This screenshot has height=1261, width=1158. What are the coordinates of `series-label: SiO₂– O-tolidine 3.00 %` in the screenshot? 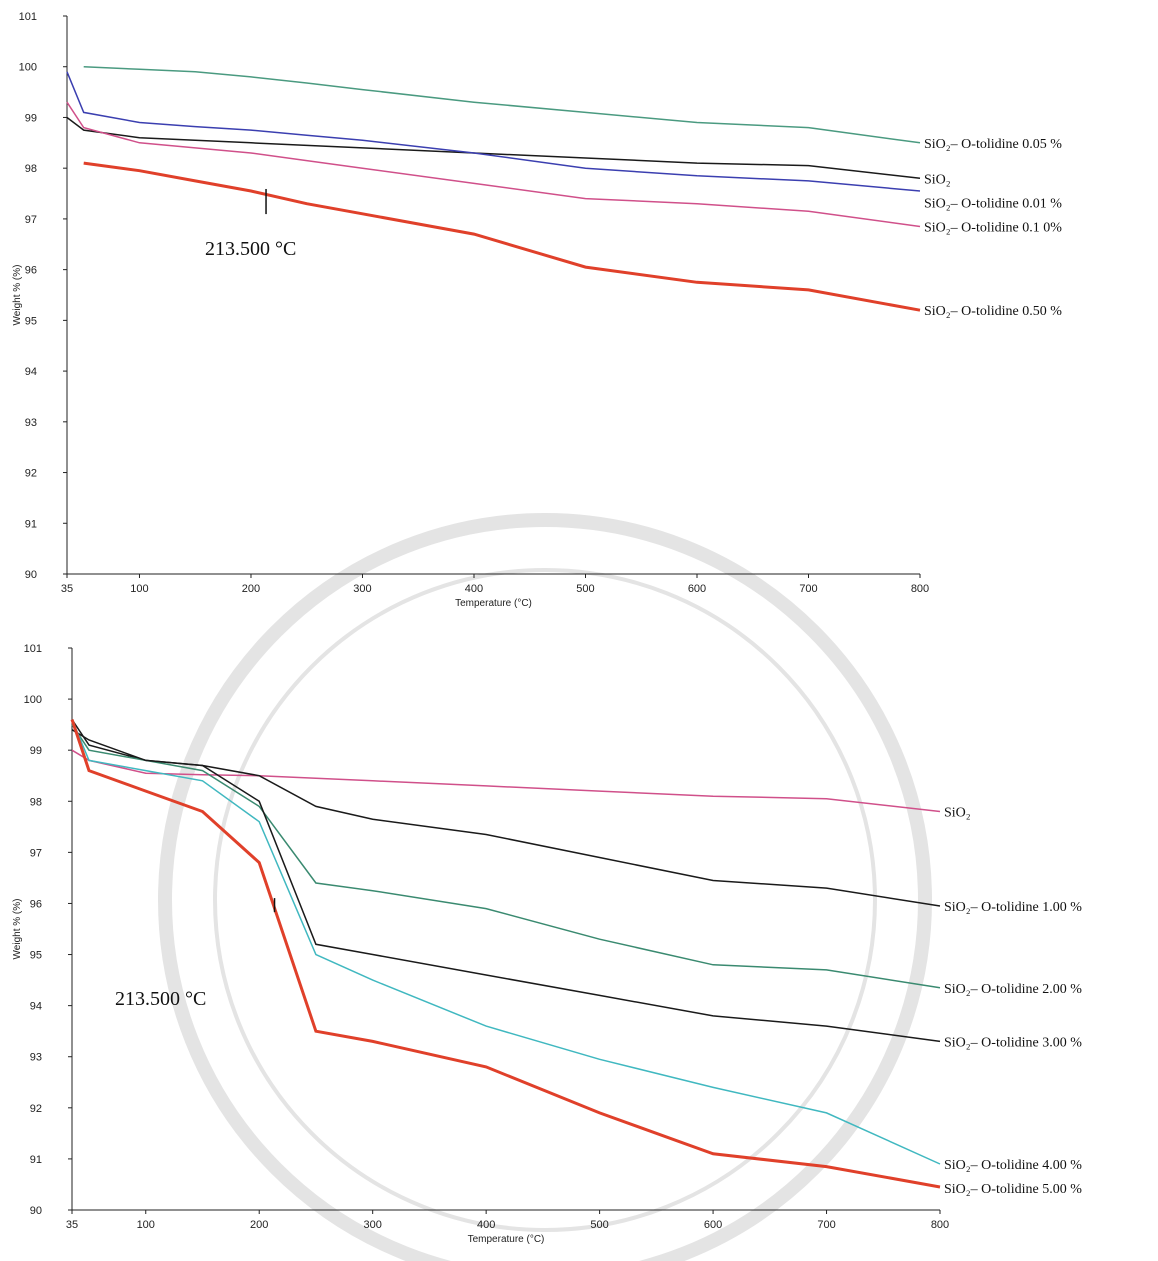 It's located at (1013, 1042).